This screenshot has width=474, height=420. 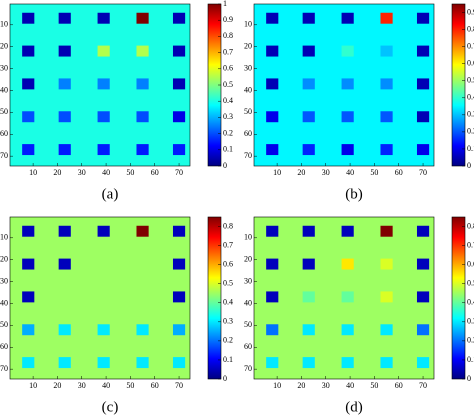 I want to click on colorbar-tick-label: 0.6, so click(x=228, y=68).